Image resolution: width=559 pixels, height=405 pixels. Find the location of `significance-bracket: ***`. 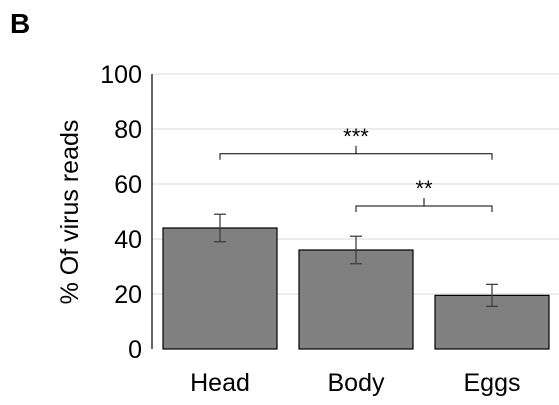

significance-bracket: *** is located at coordinates (356, 142).